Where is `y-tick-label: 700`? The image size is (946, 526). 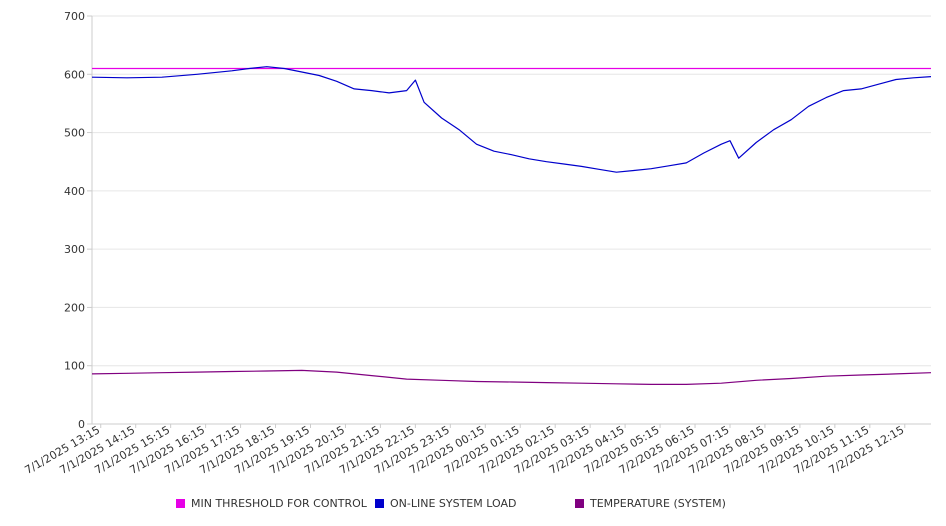
y-tick-label: 700 is located at coordinates (74, 16).